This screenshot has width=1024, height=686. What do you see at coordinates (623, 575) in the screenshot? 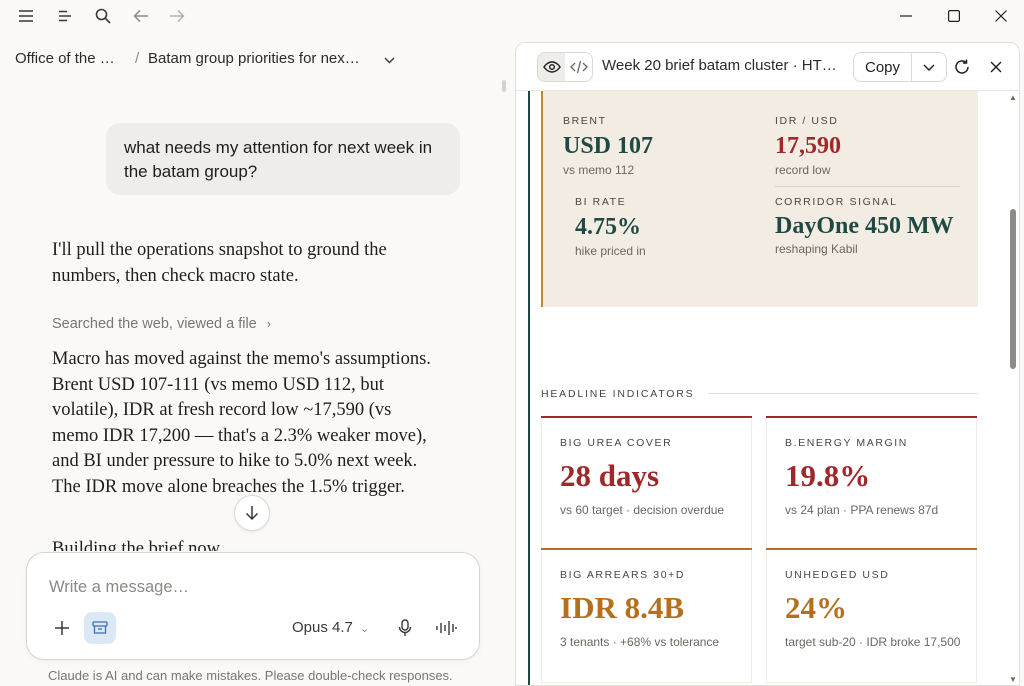
I see `card-kicker: BIG ARREARS 30+D` at bounding box center [623, 575].